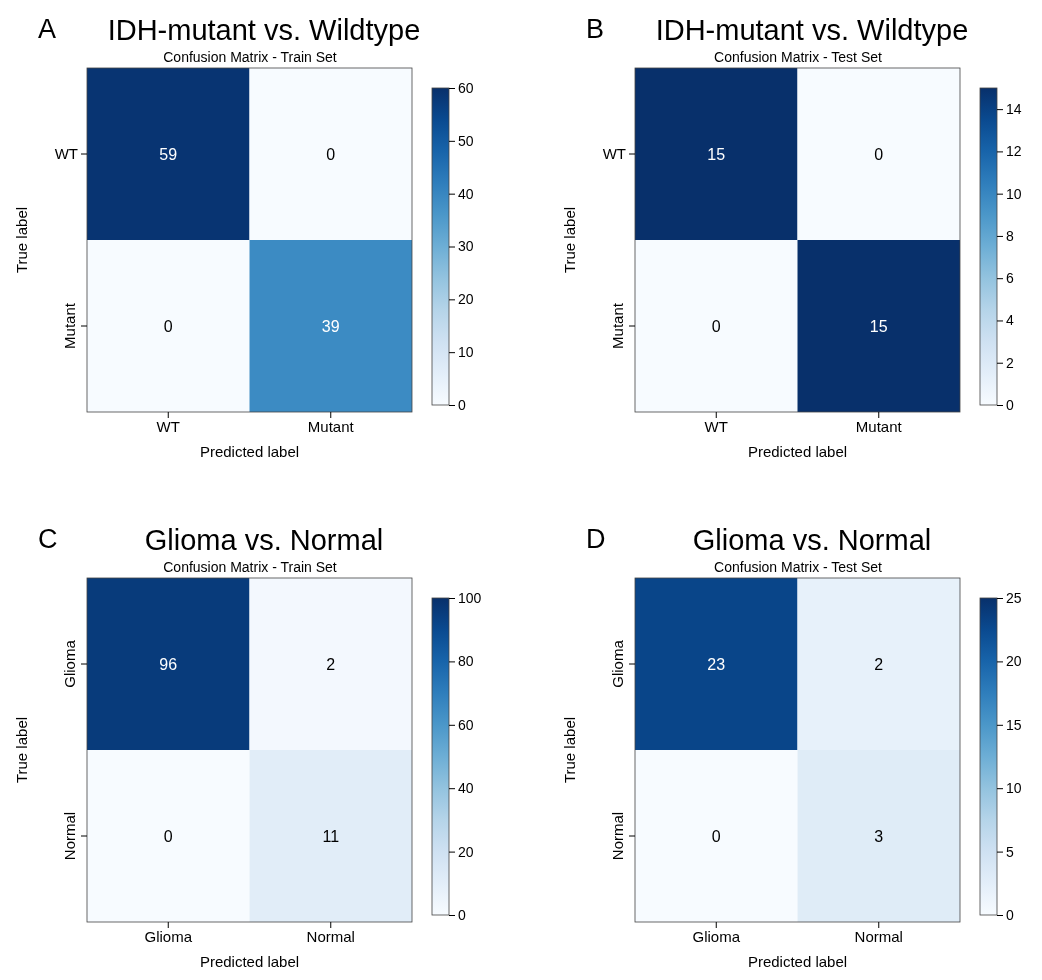 Image resolution: width=1042 pixels, height=980 pixels. I want to click on color-bar-label: 25, so click(1014, 597).